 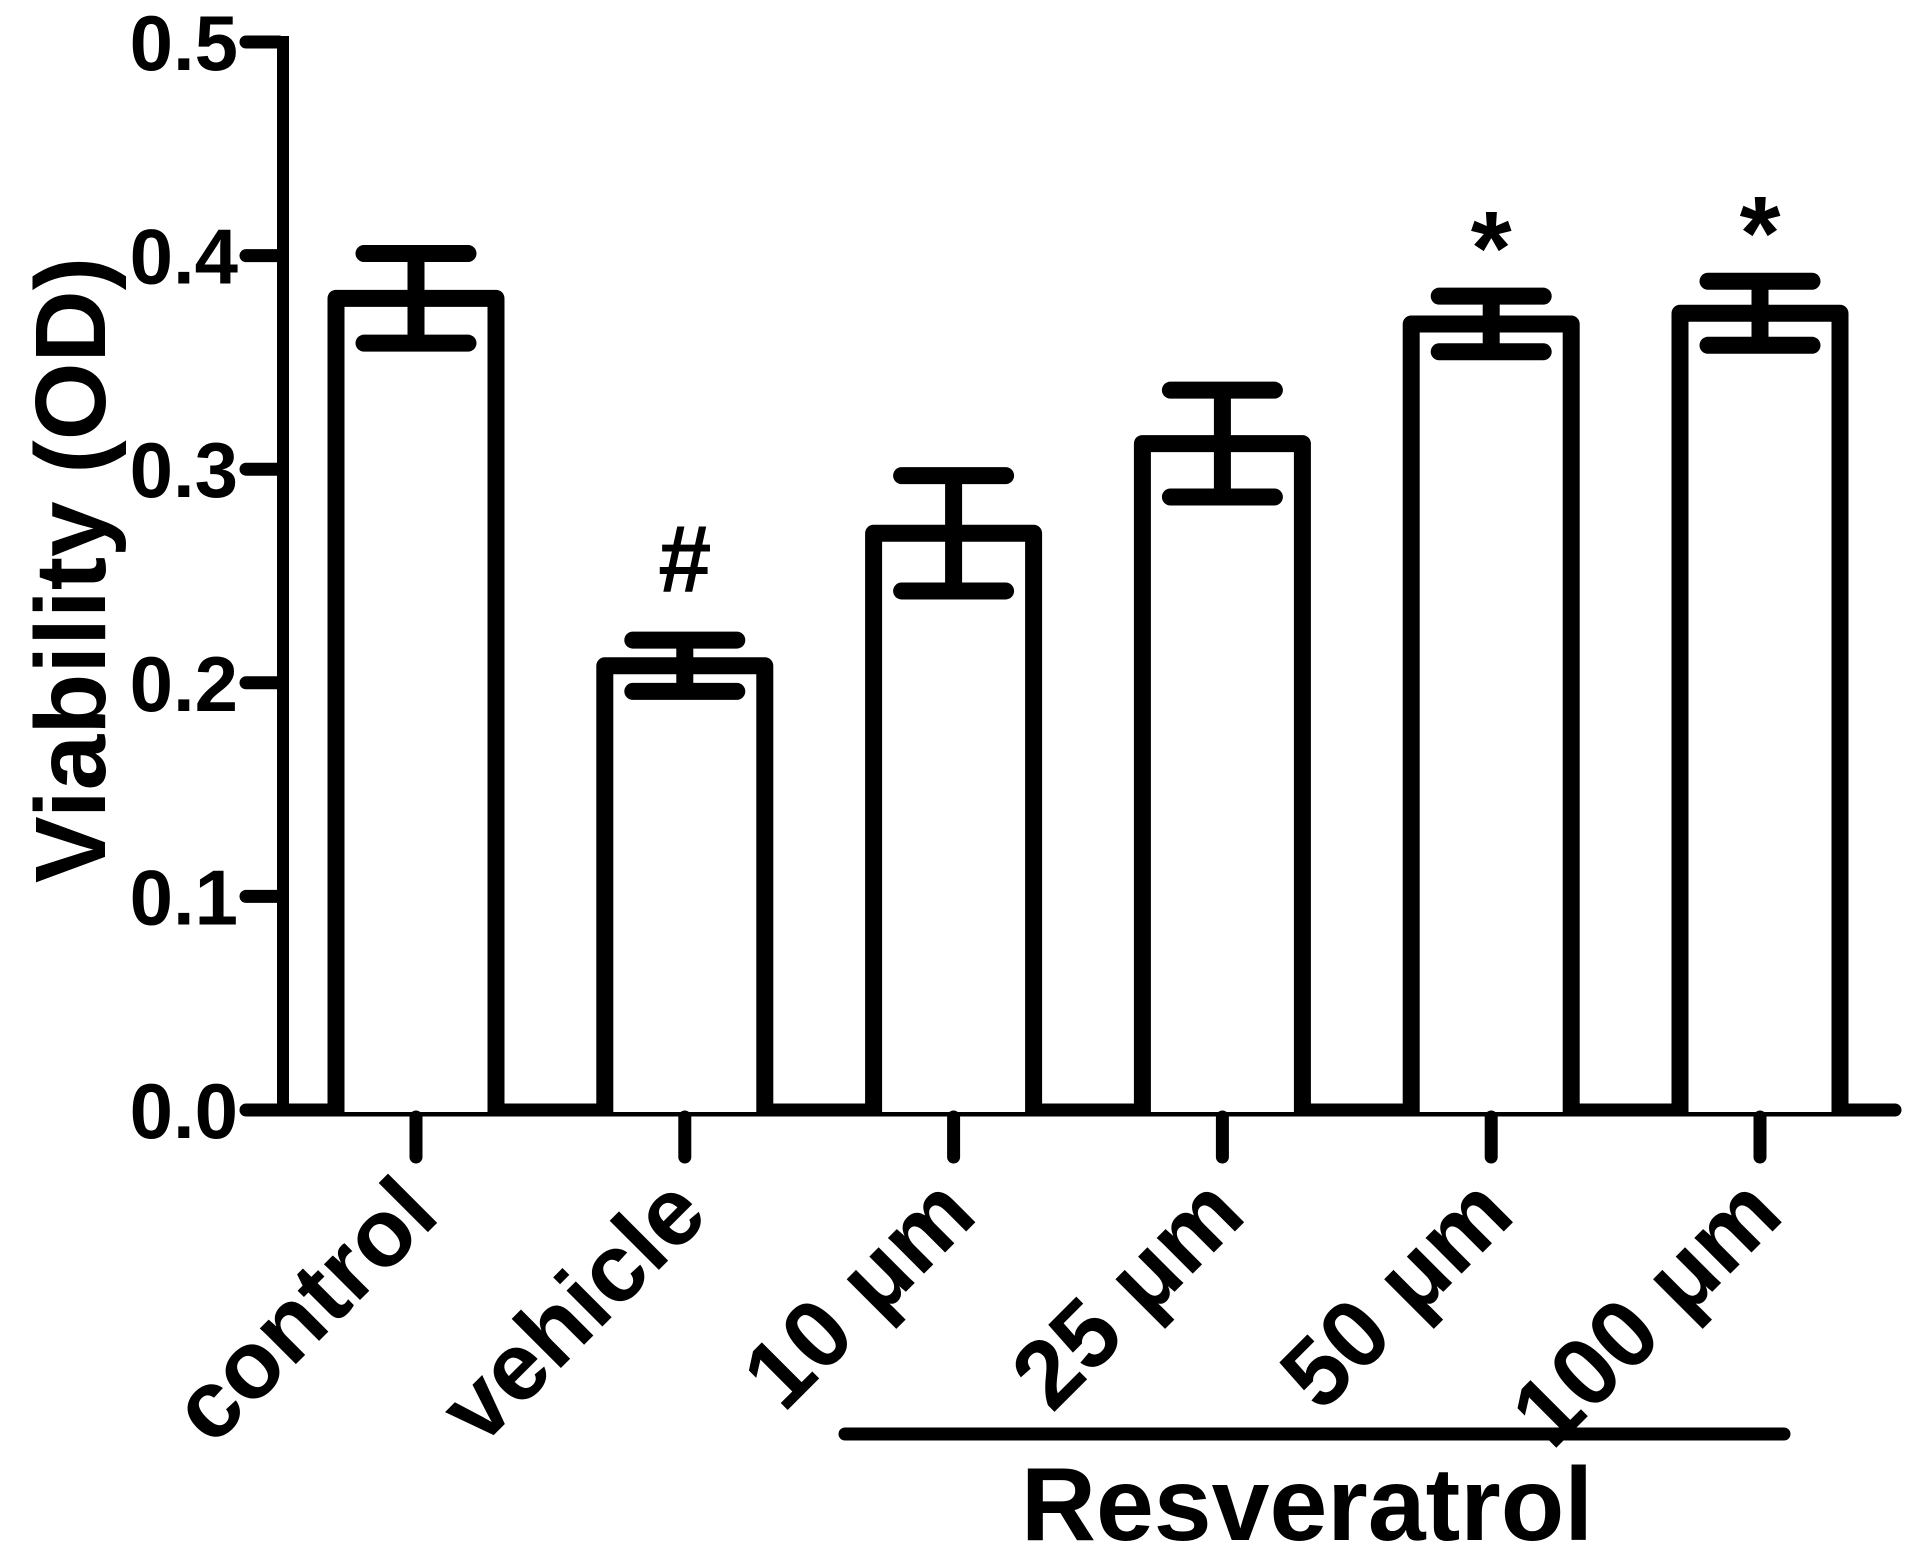 What do you see at coordinates (184, 43) in the screenshot?
I see `y-tick-label: 0.5` at bounding box center [184, 43].